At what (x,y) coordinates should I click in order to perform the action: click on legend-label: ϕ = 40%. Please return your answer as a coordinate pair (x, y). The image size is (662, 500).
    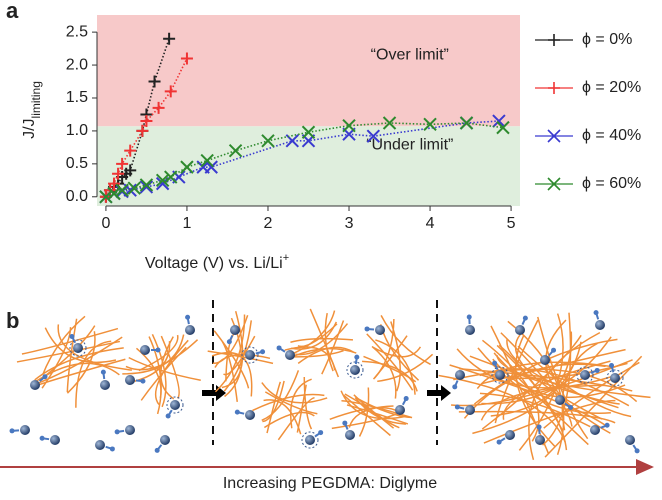
    Looking at the image, I should click on (611, 135).